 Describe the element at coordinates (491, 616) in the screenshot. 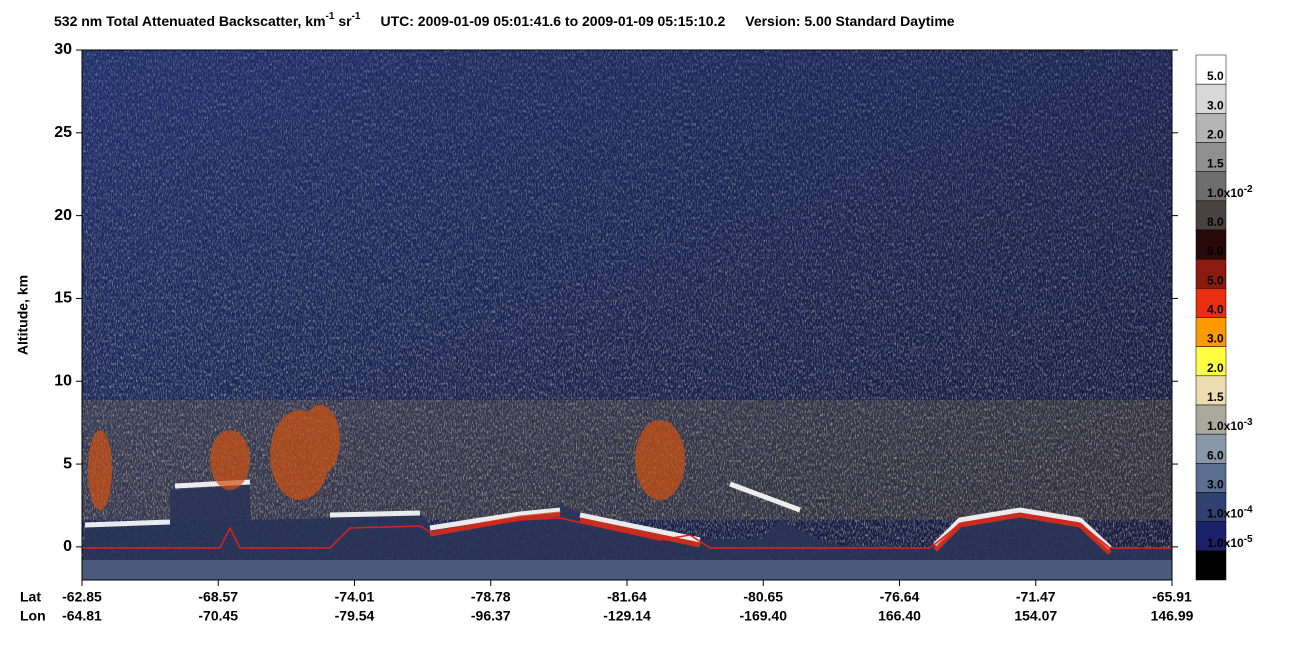

I see `x-tick-label: -96.37` at that location.